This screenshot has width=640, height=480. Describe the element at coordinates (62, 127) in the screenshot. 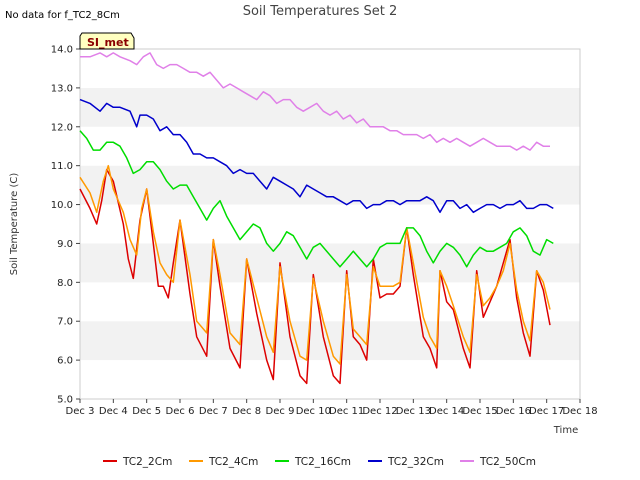

I see `y-tick-label: 12.0` at that location.